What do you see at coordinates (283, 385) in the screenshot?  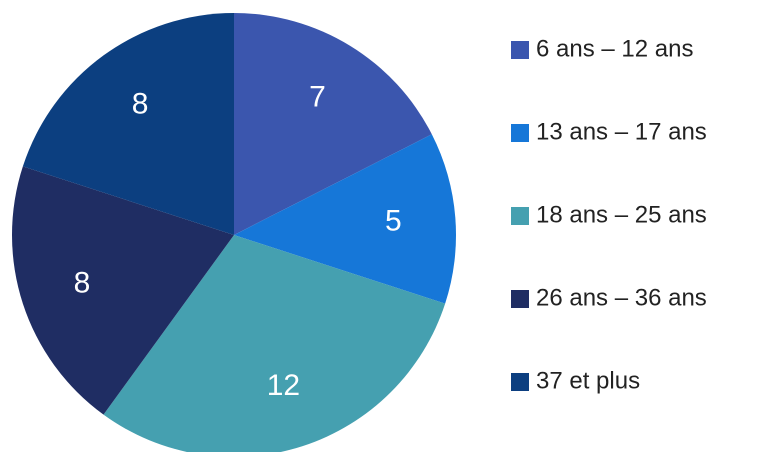 I see `data-label: 12` at bounding box center [283, 385].